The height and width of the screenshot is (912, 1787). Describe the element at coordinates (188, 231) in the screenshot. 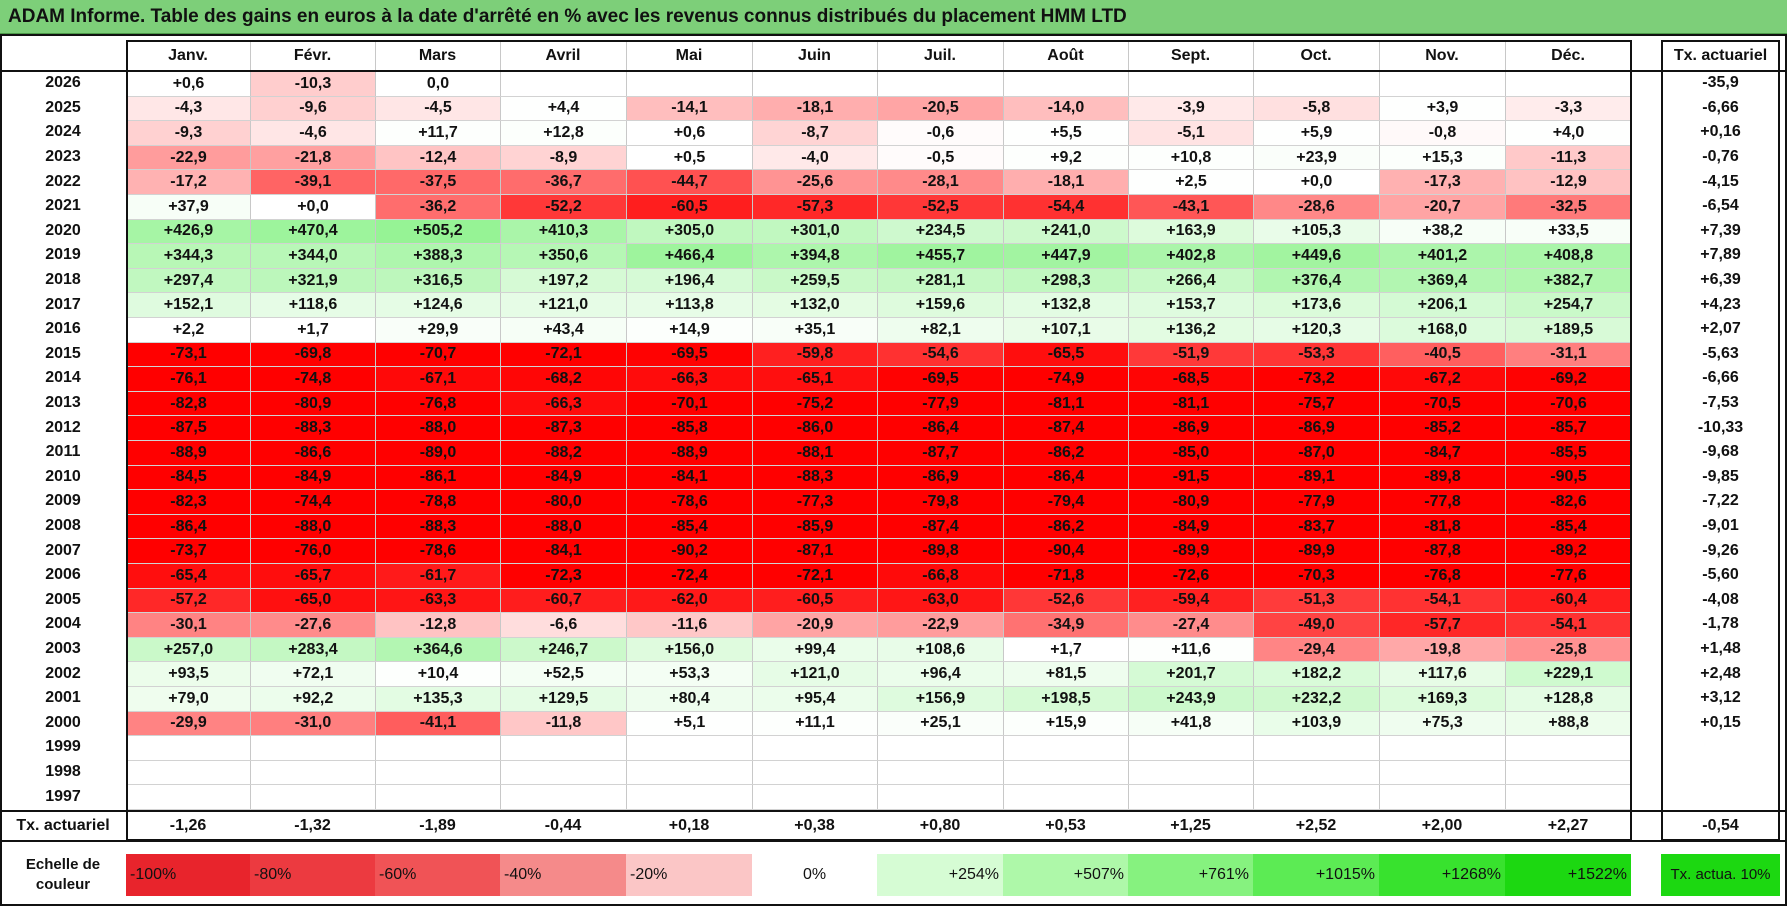

I see `table-cell: +426,9` at that location.